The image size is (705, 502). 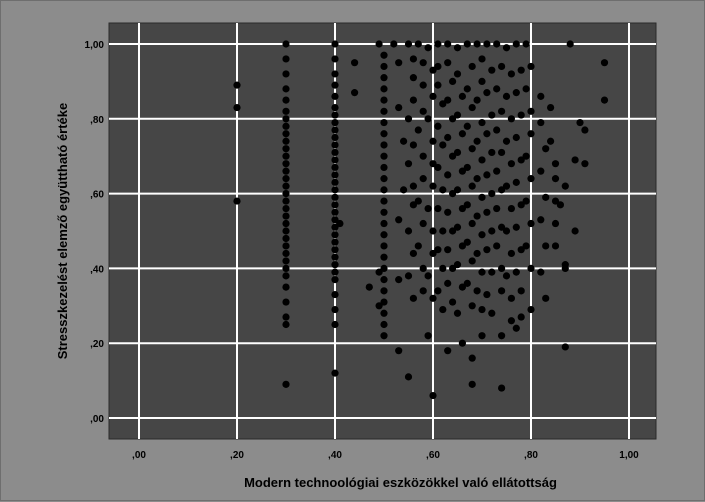 I want to click on x-tick-label: ,20, so click(x=237, y=455).